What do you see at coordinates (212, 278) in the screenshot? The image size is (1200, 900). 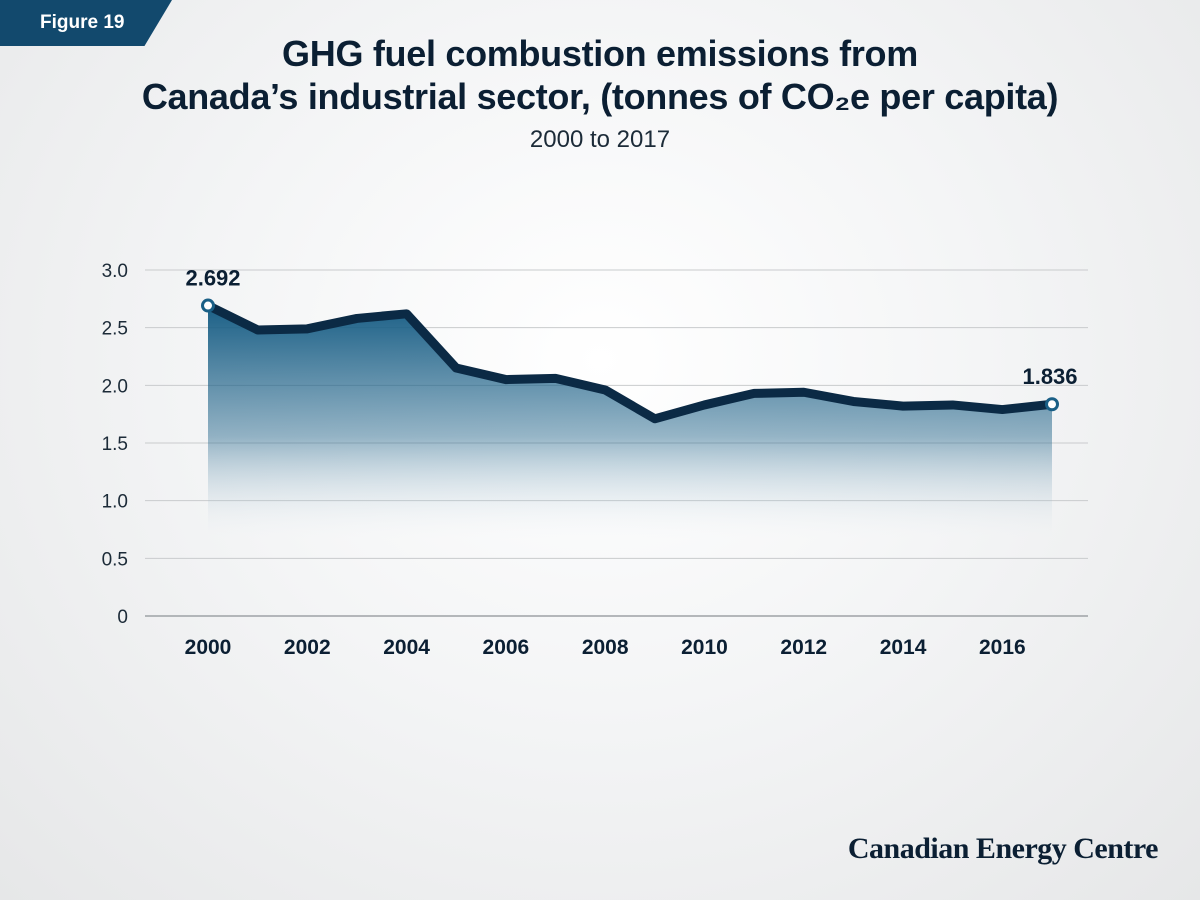 I see `data-label: 2.692` at bounding box center [212, 278].